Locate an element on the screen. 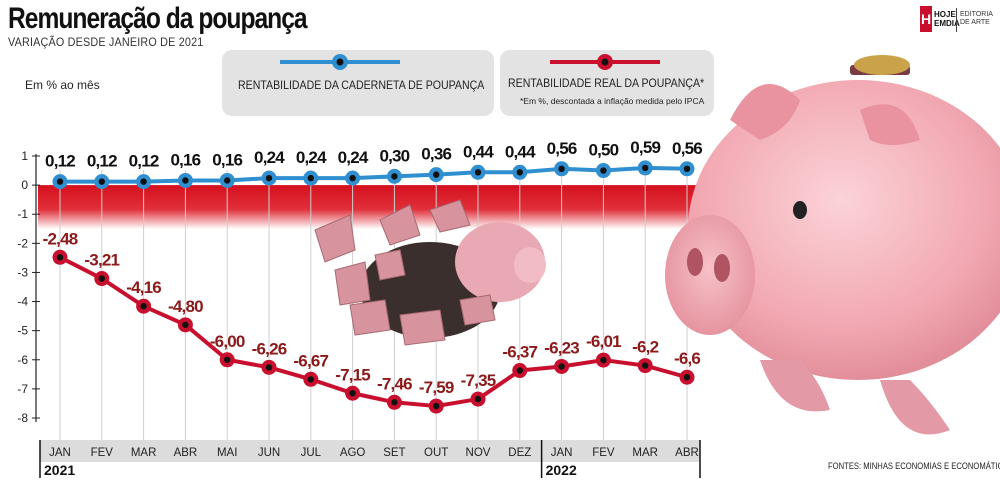 This screenshot has width=1000, height=480. pig-eye is located at coordinates (800, 210).